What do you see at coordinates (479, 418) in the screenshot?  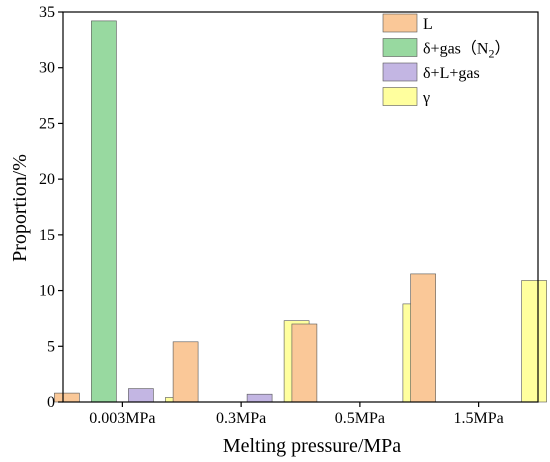 I see `x-tick-label: 1.5MPa` at bounding box center [479, 418].